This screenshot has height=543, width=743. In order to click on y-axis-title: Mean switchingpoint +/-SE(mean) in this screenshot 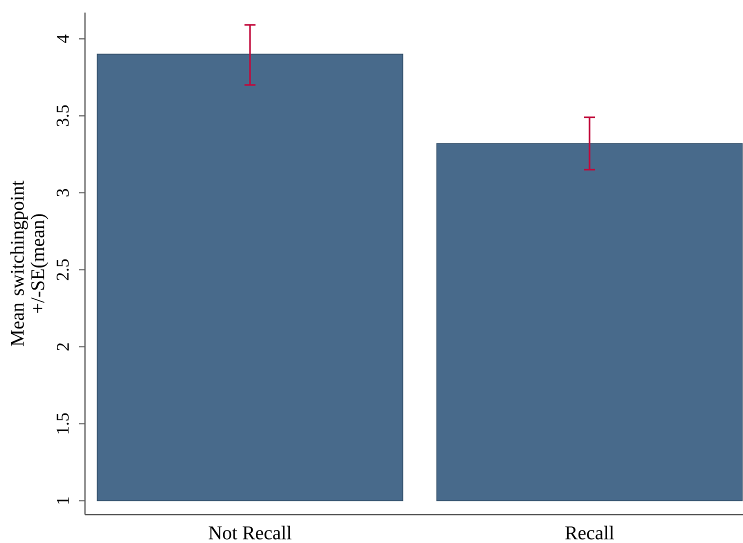, I will do `click(29, 263)`.